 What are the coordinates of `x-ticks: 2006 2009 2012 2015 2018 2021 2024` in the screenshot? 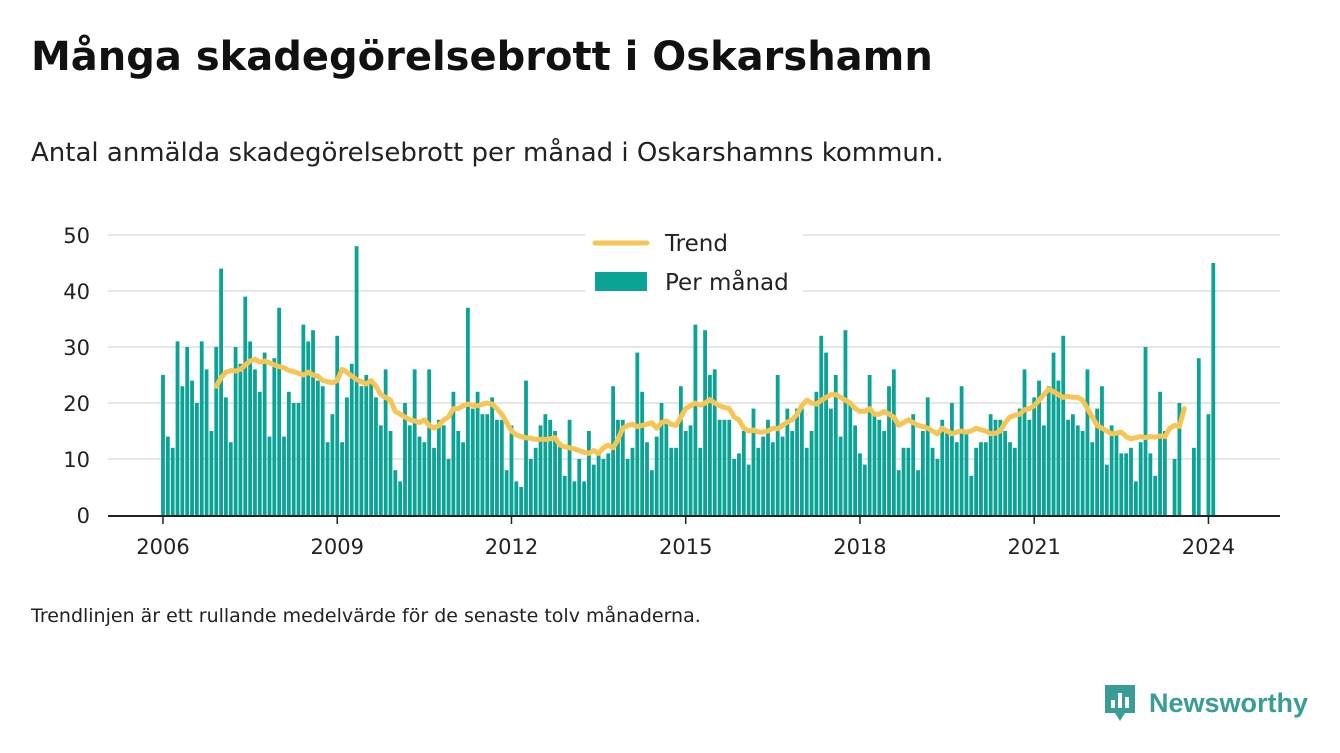 It's located at (685, 537).